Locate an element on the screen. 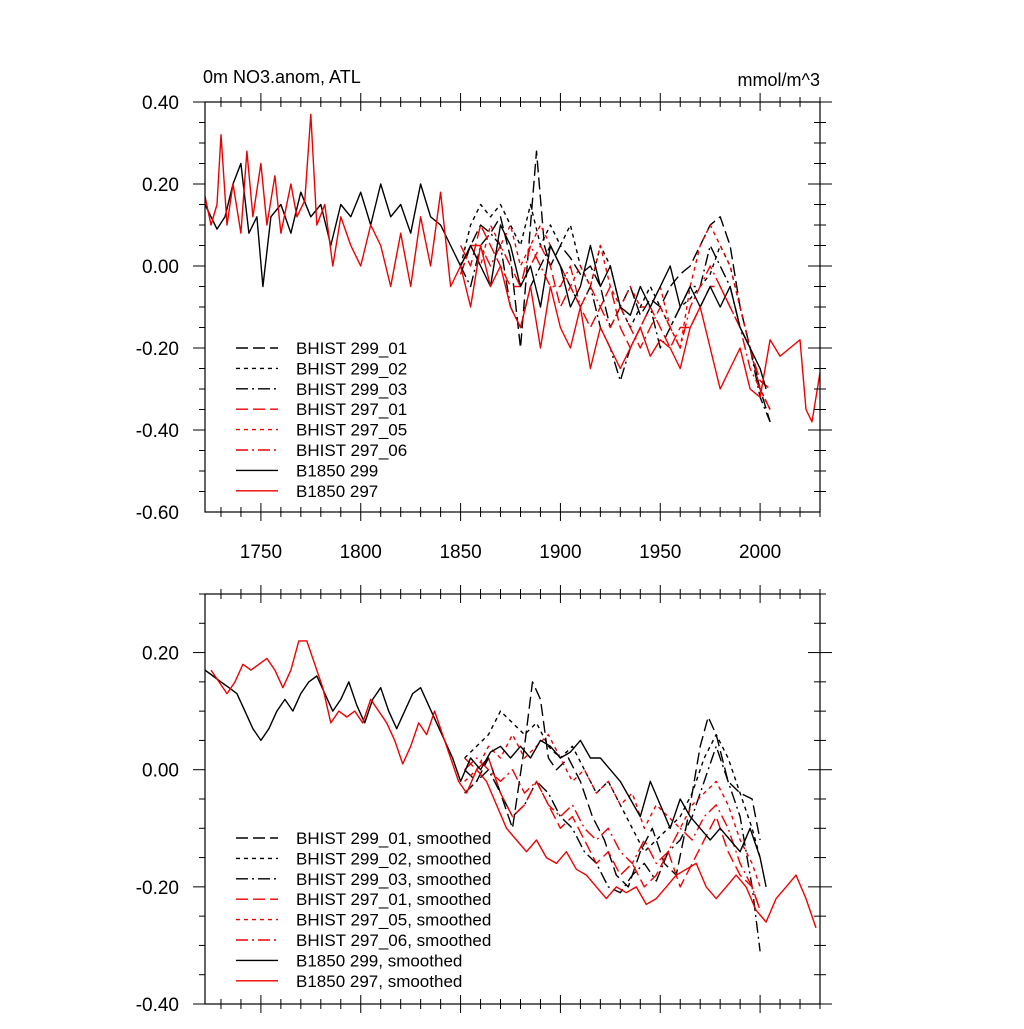 The image size is (1024, 1029). legend-label: BHIST 299_02, smoothed is located at coordinates (393, 858).